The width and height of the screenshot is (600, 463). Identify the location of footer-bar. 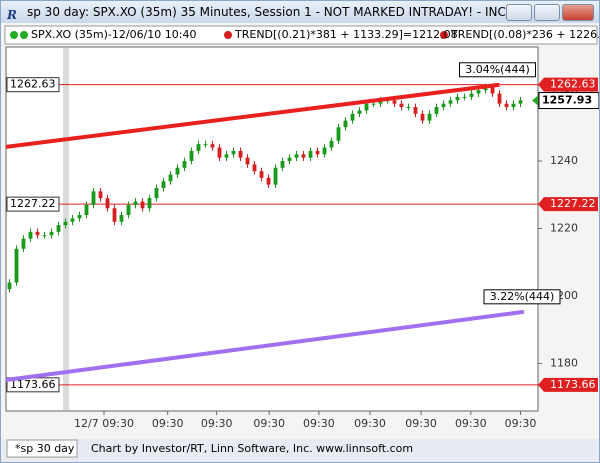
(300, 450).